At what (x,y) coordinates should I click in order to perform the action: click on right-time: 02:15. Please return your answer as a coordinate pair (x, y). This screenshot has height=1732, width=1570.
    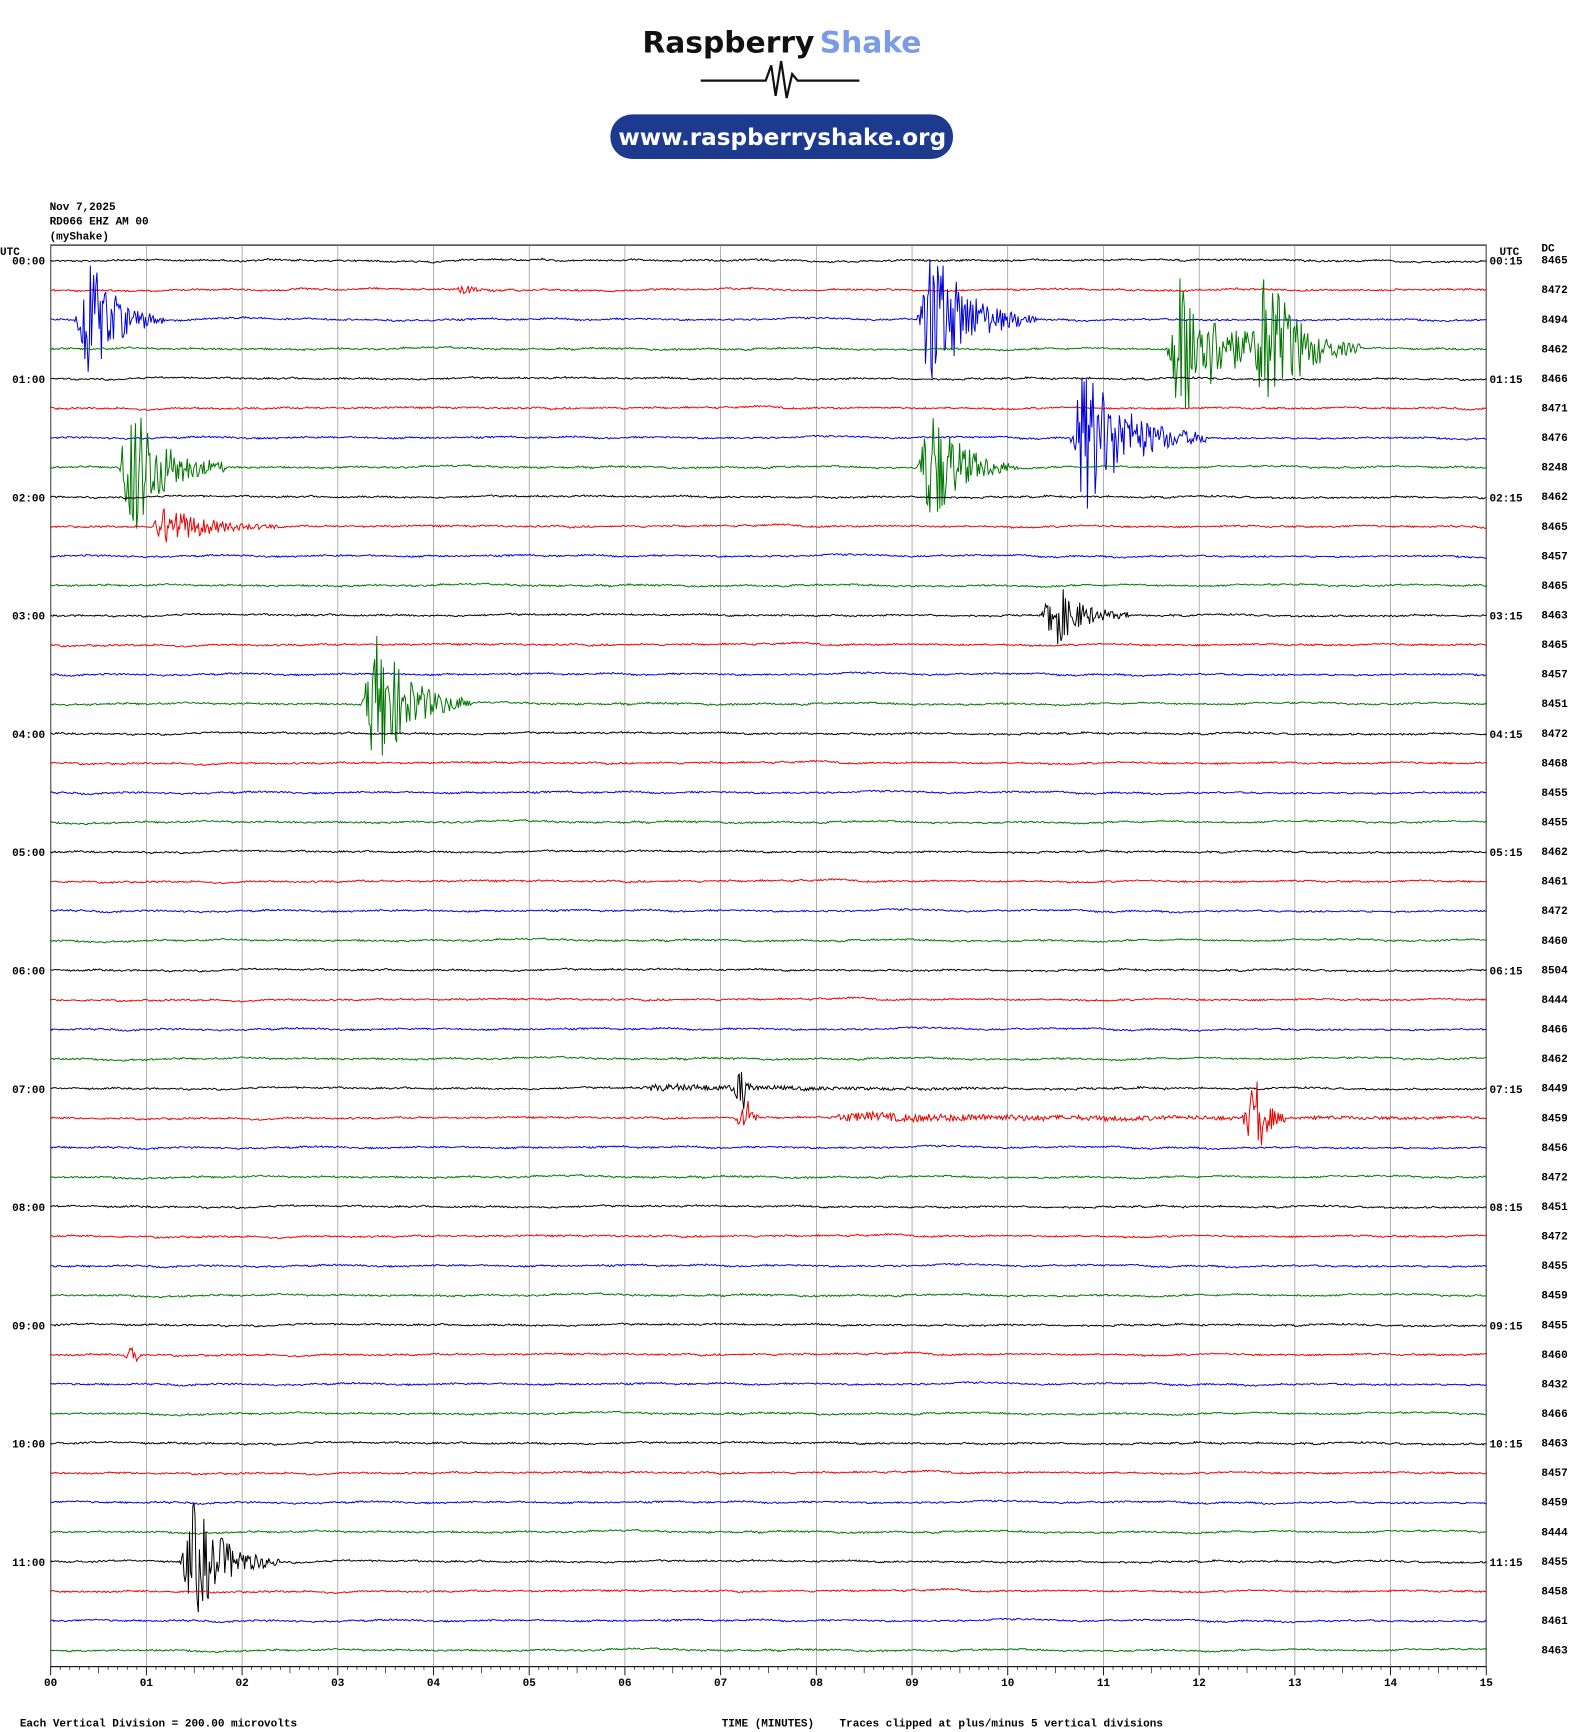
    Looking at the image, I should click on (1506, 499).